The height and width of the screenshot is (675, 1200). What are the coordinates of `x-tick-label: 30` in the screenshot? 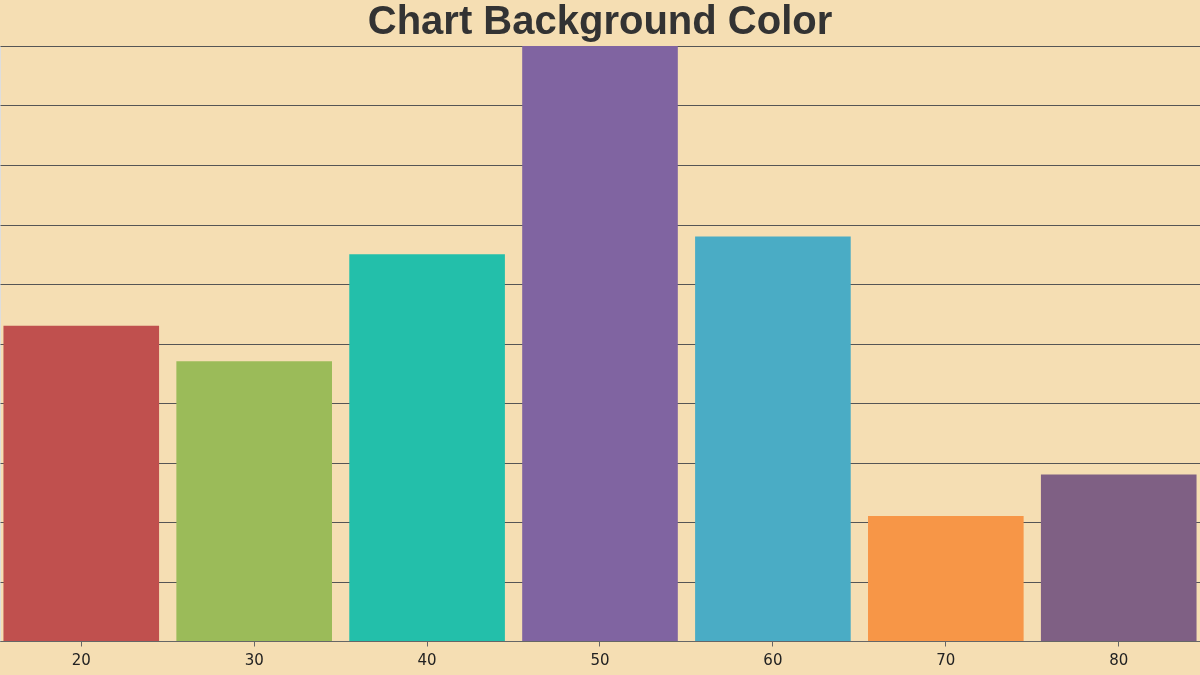 It's located at (254, 659).